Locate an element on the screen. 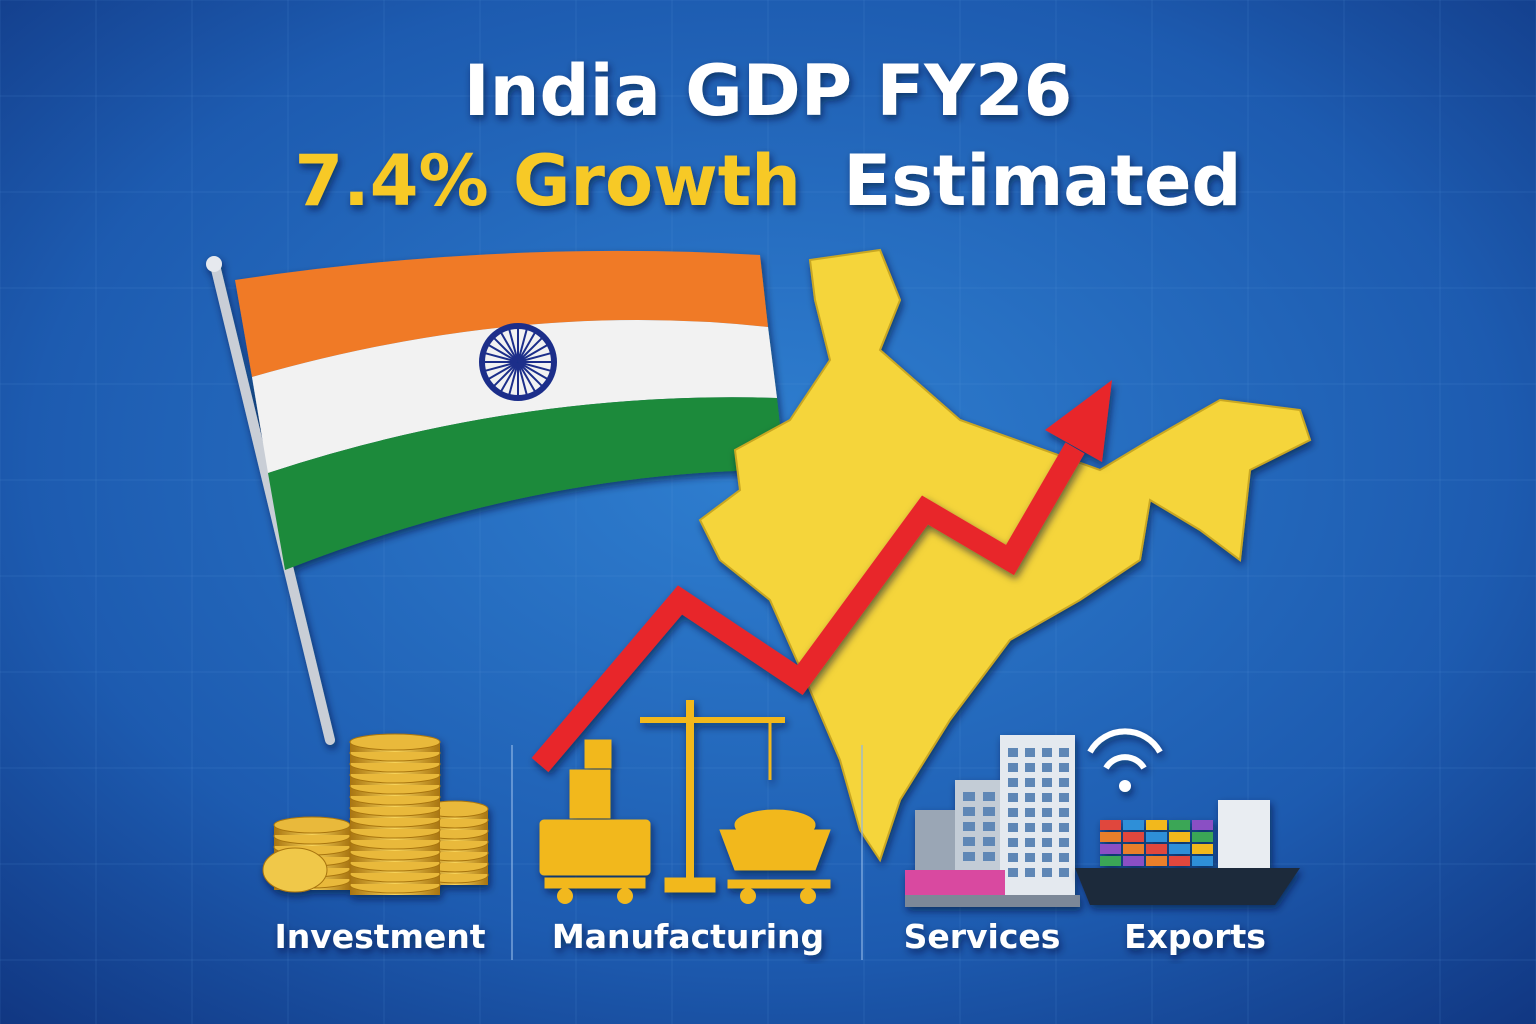 The image size is (1536, 1024). flag-pole-cap is located at coordinates (214, 264).